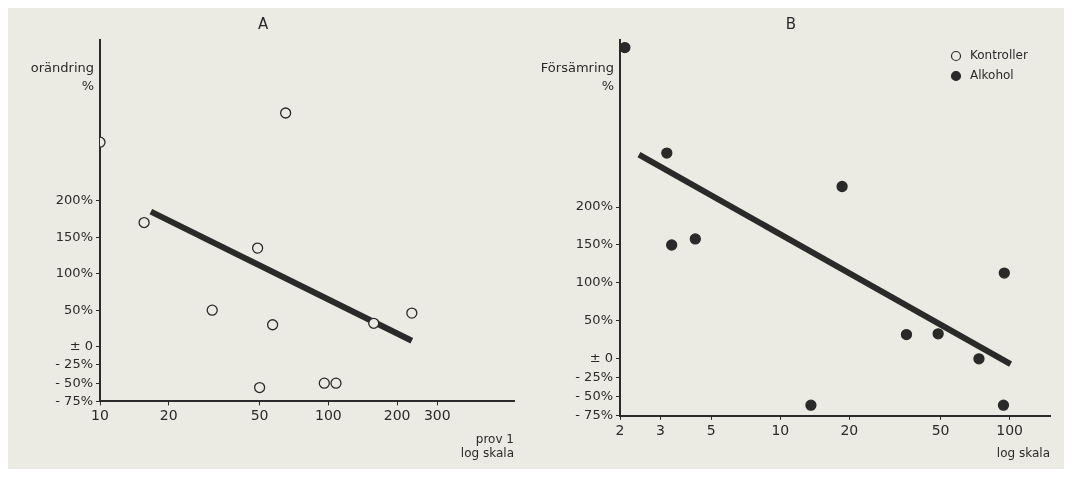 The height and width of the screenshot is (477, 1072). What do you see at coordinates (711, 429) in the screenshot?
I see `x-tick-label: 5` at bounding box center [711, 429].